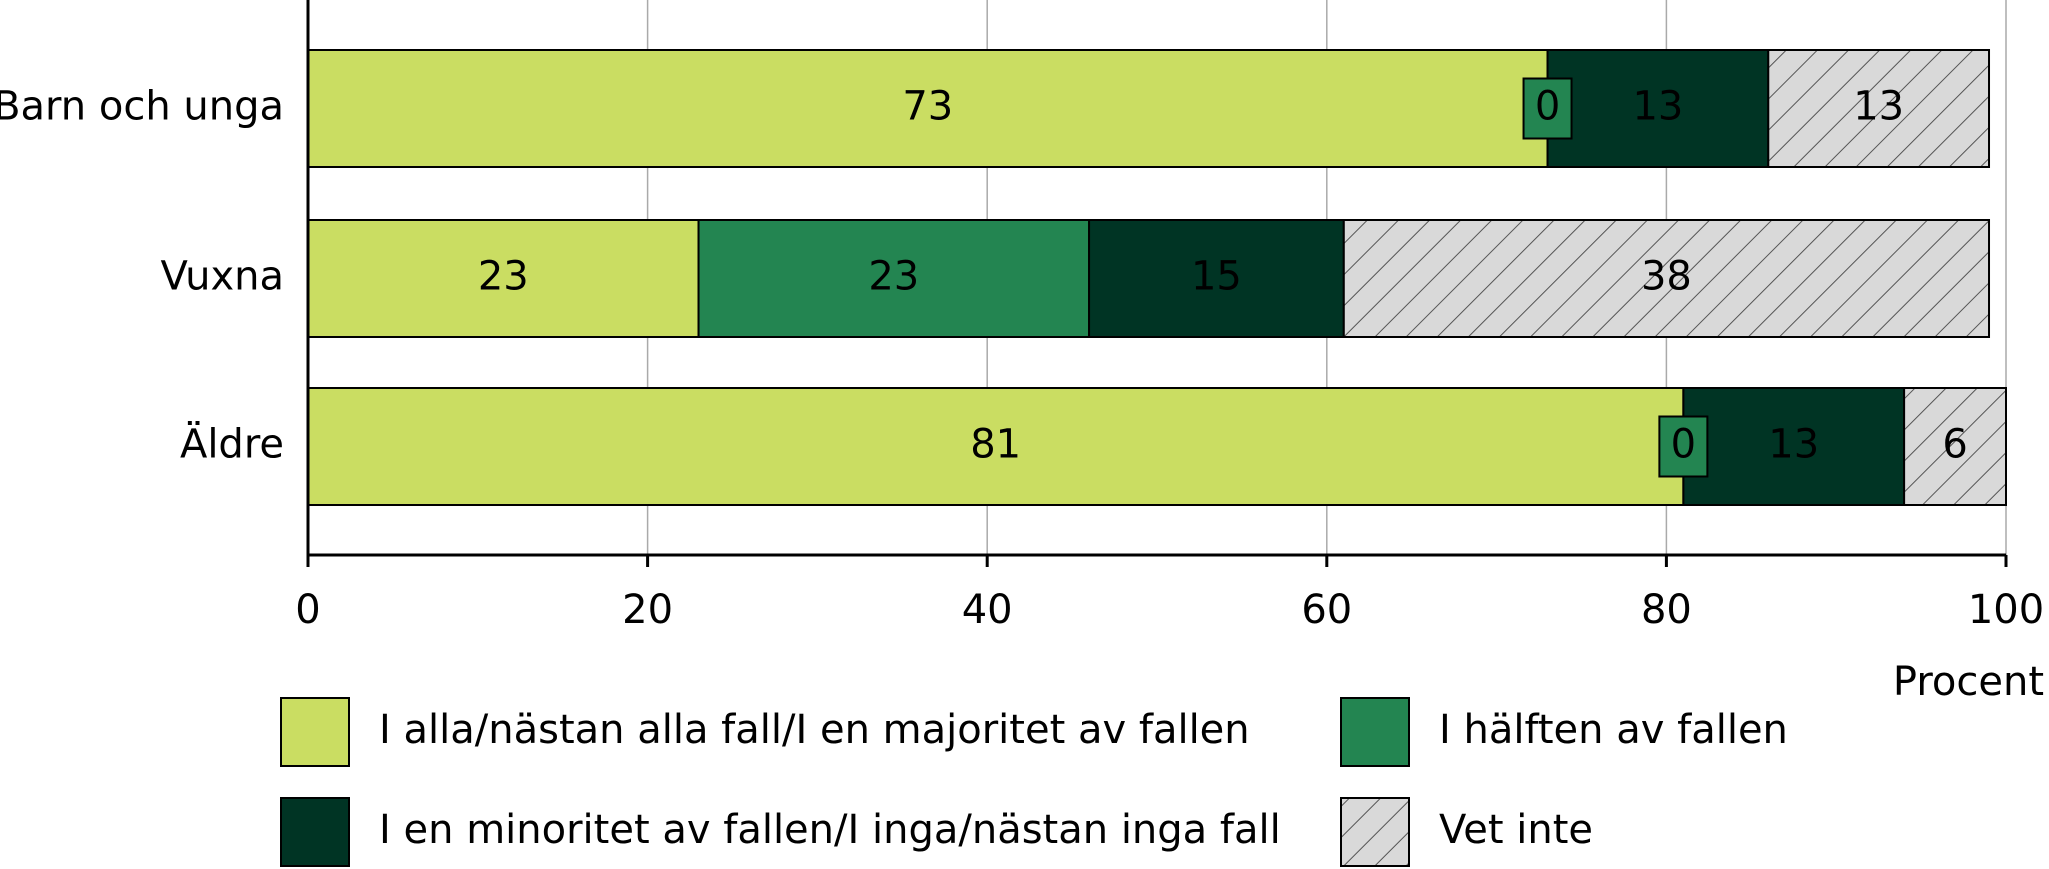  What do you see at coordinates (647, 610) in the screenshot?
I see `x-tick-label: 20` at bounding box center [647, 610].